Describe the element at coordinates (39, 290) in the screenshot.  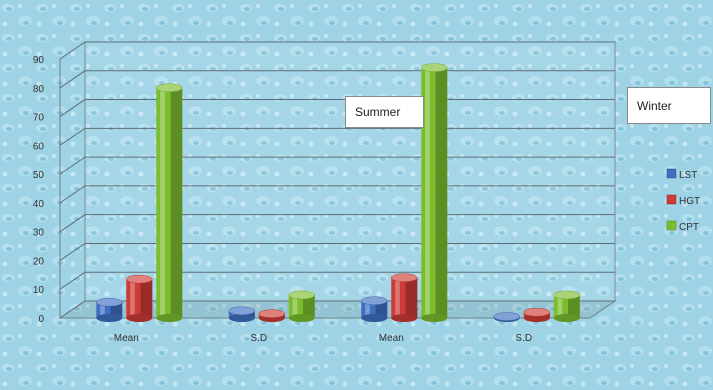
I see `y-tick-label-10: 10` at that location.